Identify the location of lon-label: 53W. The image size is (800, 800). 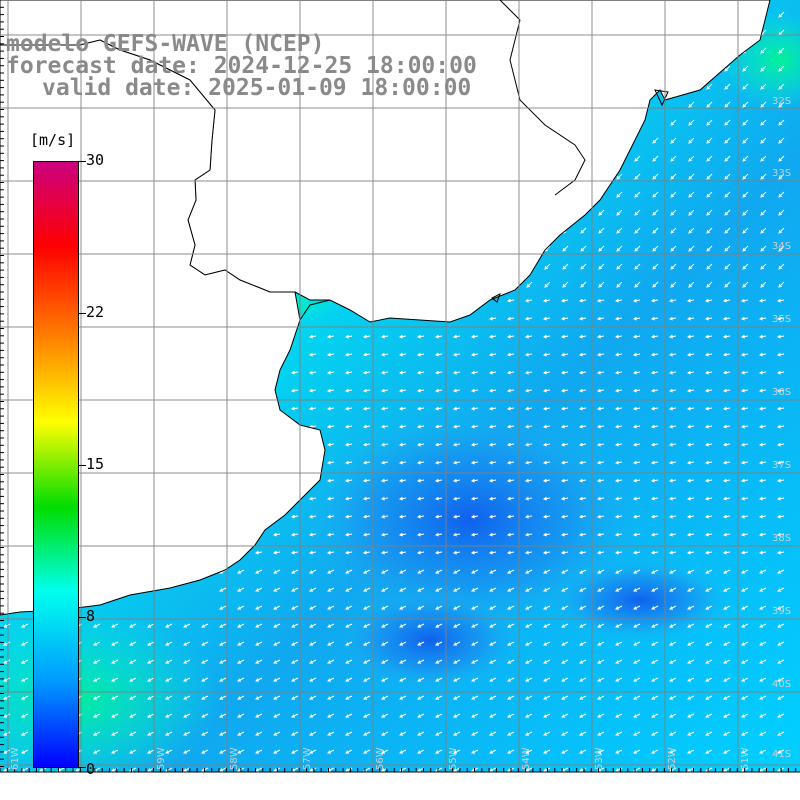
(599, 758).